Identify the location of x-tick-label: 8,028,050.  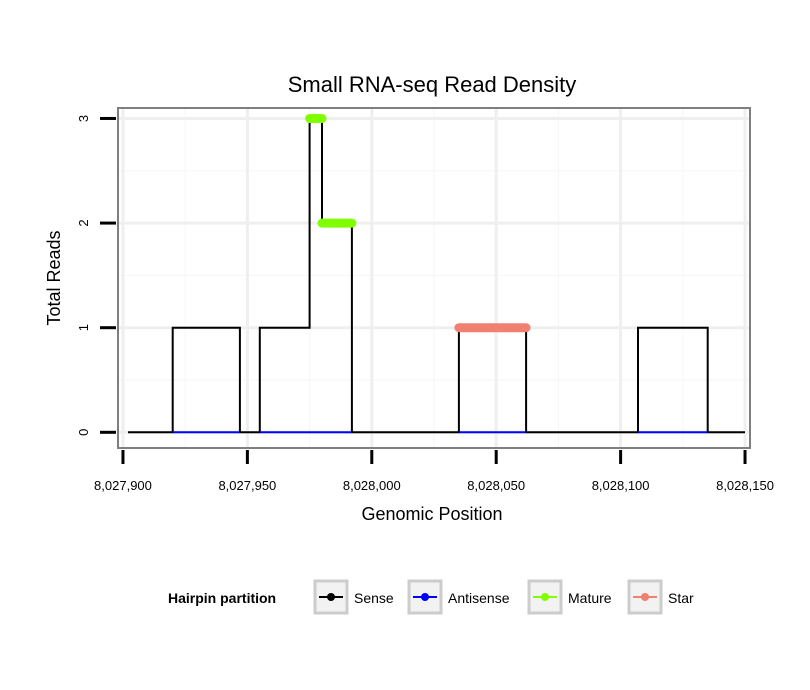
(496, 485).